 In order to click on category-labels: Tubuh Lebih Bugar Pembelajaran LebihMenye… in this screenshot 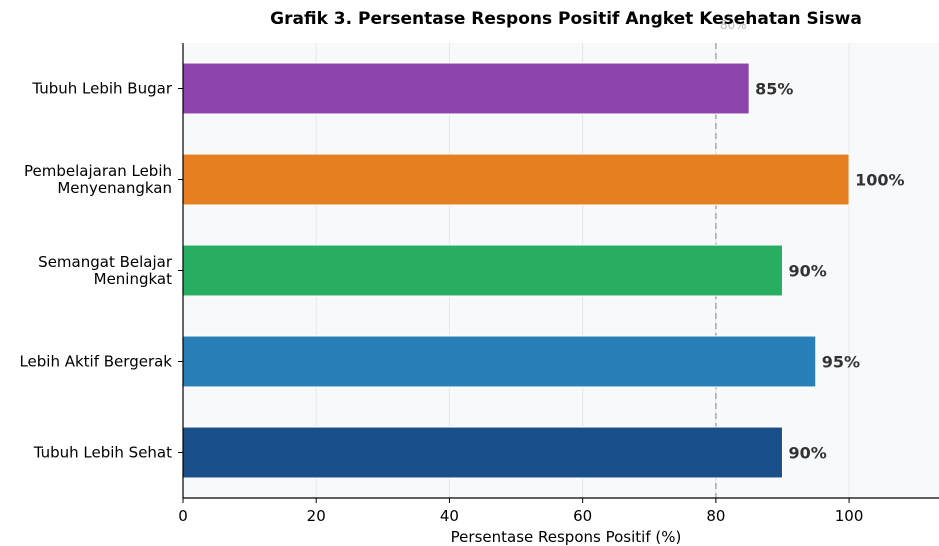, I will do `click(101, 271)`.